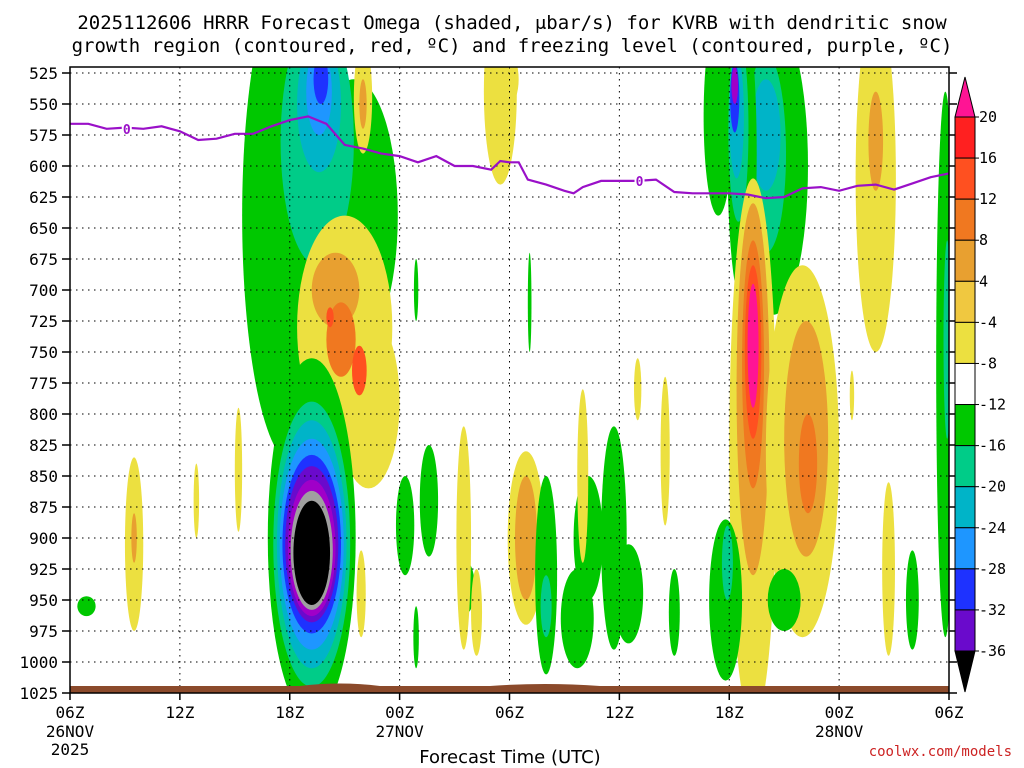 This screenshot has height=768, width=1024. I want to click on colorbar-label: 8, so click(983, 240).